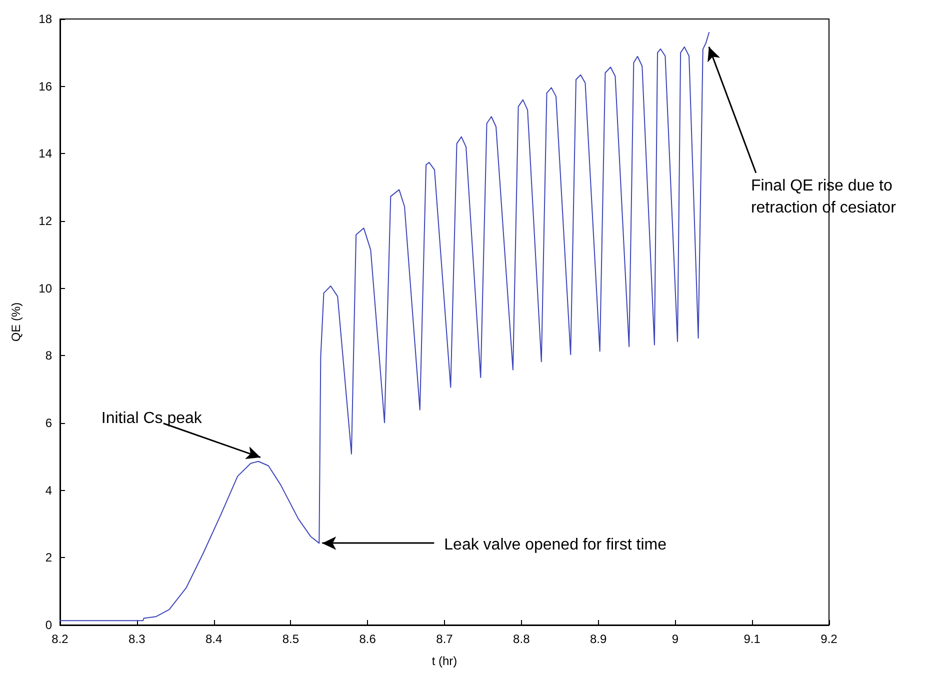 The image size is (944, 673). Describe the element at coordinates (213, 639) in the screenshot. I see `x-tick-label: 8.4` at that location.